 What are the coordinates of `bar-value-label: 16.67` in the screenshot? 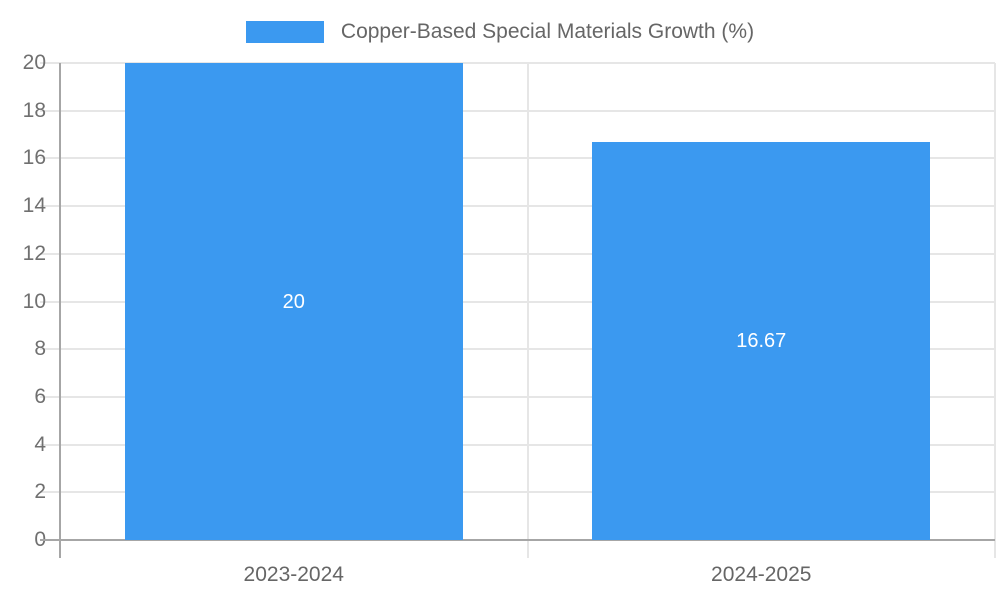 It's located at (761, 341).